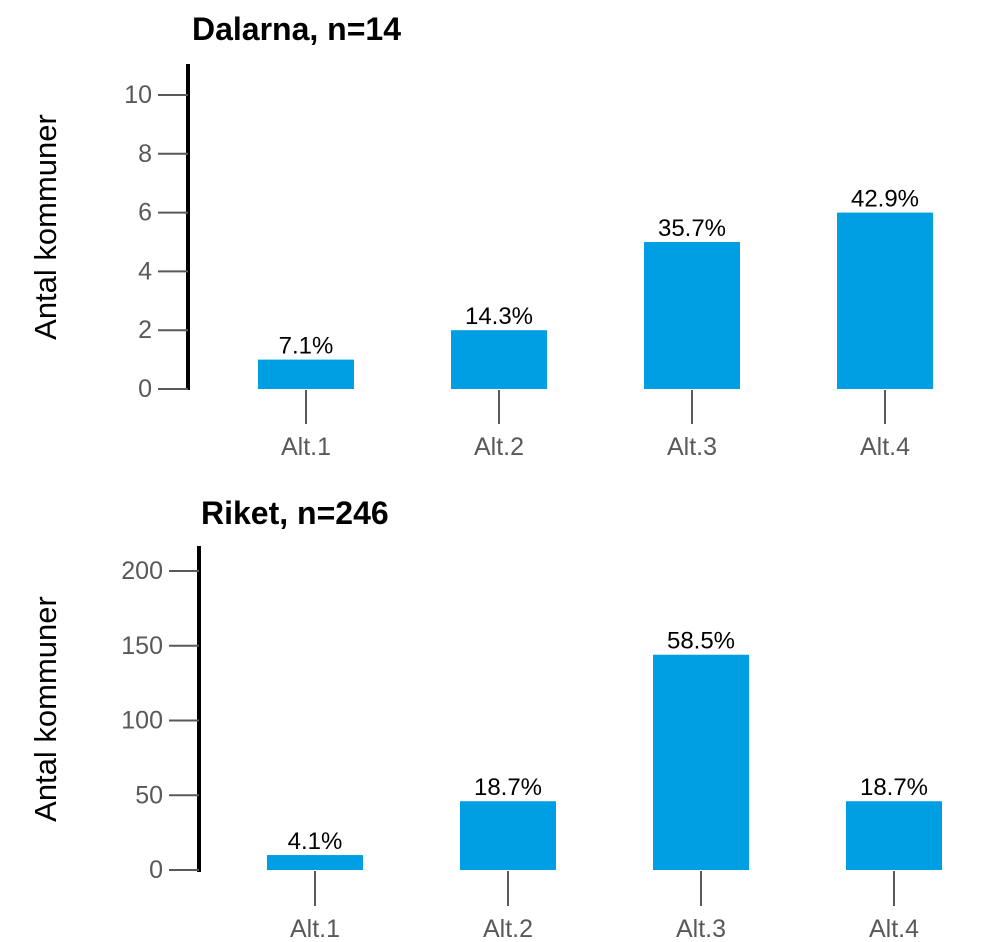 The image size is (991, 942). I want to click on y-tick-label: 6, so click(145, 213).